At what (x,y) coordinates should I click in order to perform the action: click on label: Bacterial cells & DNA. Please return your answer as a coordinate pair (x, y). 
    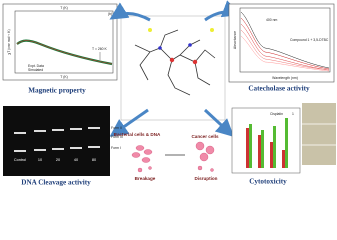
    Looking at the image, I should click on (137, 134).